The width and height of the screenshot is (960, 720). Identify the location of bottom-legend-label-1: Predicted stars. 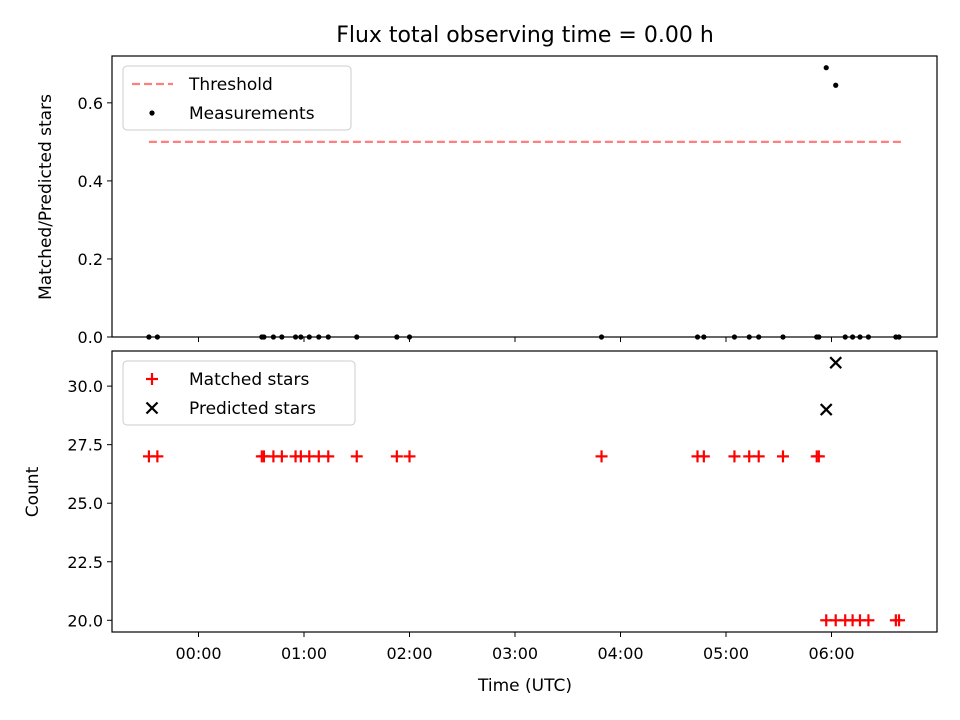
(252, 409).